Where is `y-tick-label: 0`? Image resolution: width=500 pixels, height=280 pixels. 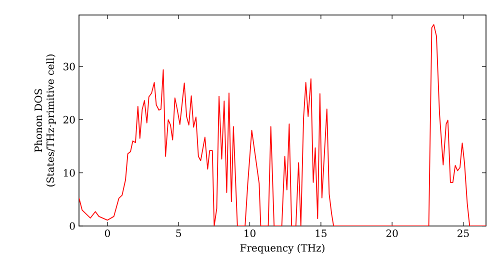 y-tick-label: 0 is located at coordinates (72, 226).